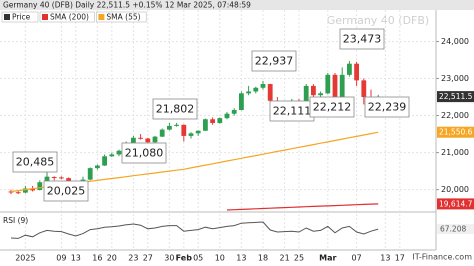  What do you see at coordinates (220, 258) in the screenshot?
I see `x-tick-label: 10` at bounding box center [220, 258].